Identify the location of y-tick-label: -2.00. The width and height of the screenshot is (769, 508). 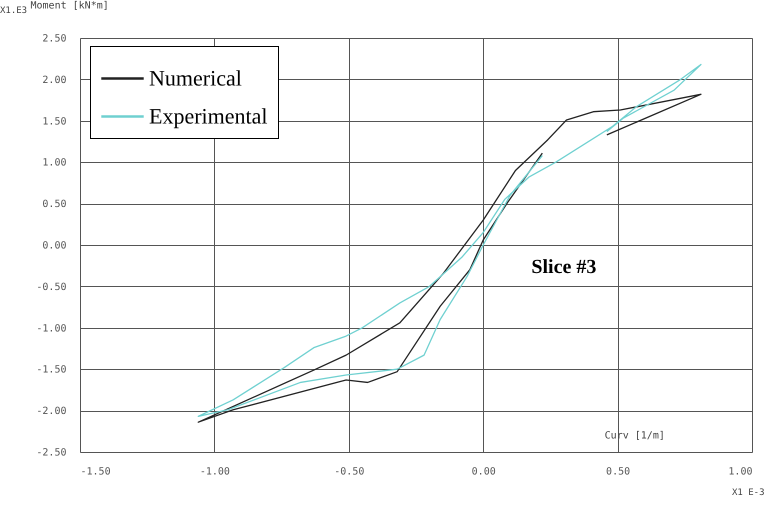
(51, 412).